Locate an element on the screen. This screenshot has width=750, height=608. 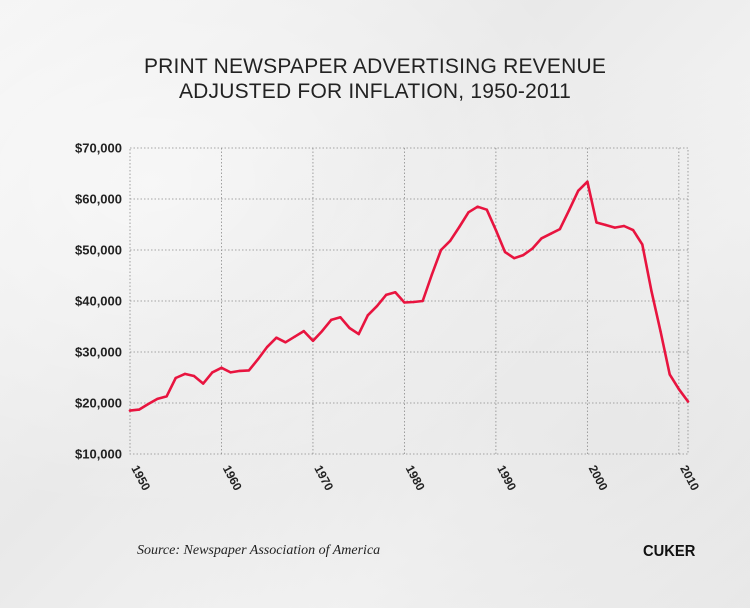
y-tick-label: $30,000 is located at coordinates (98, 352).